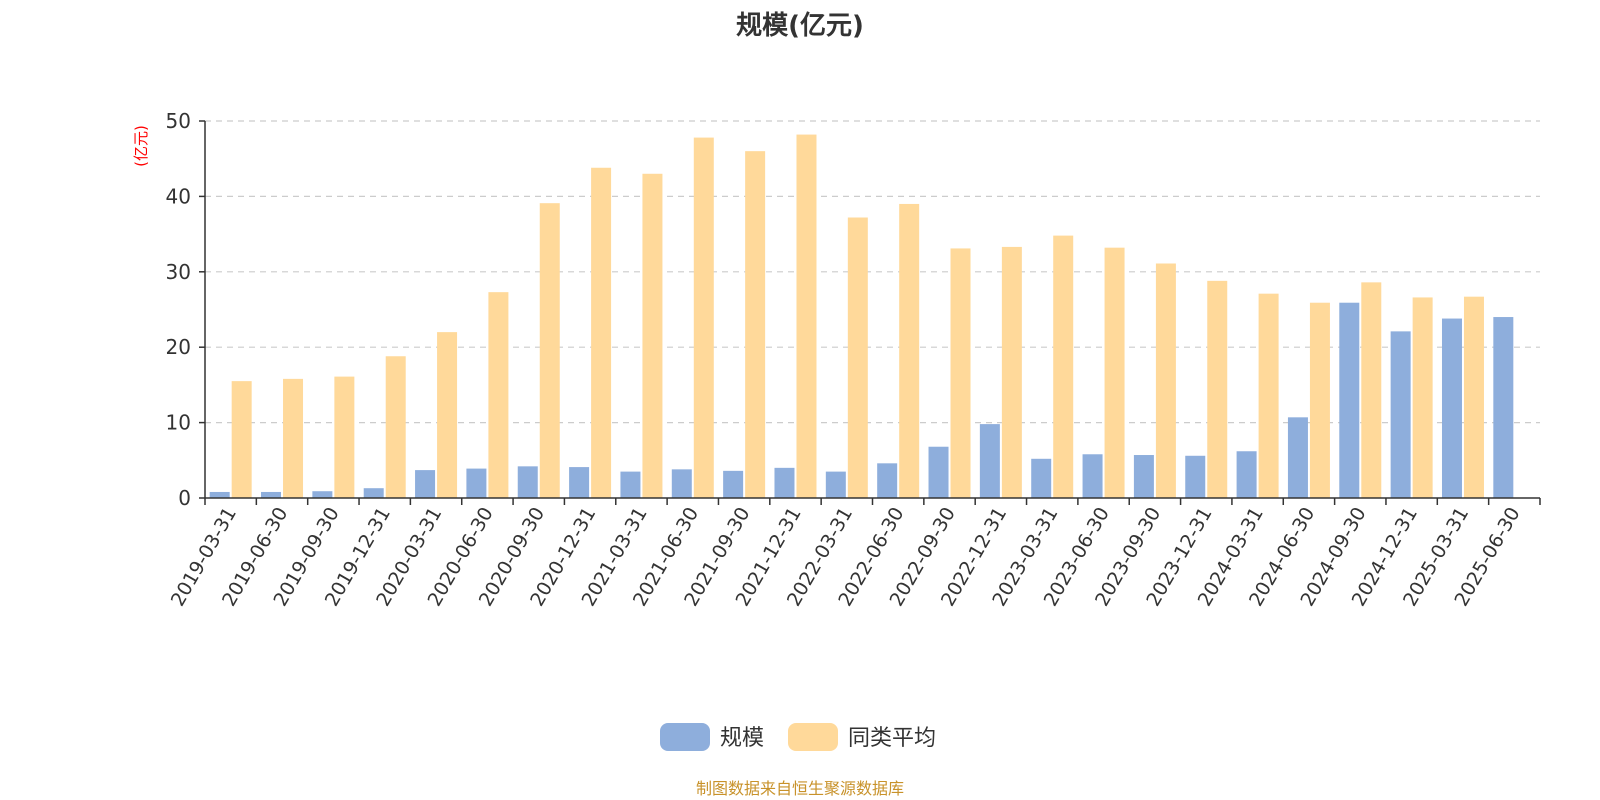  Describe the element at coordinates (141, 146) in the screenshot. I see `y-axis-unit-label: (亿元)` at that location.